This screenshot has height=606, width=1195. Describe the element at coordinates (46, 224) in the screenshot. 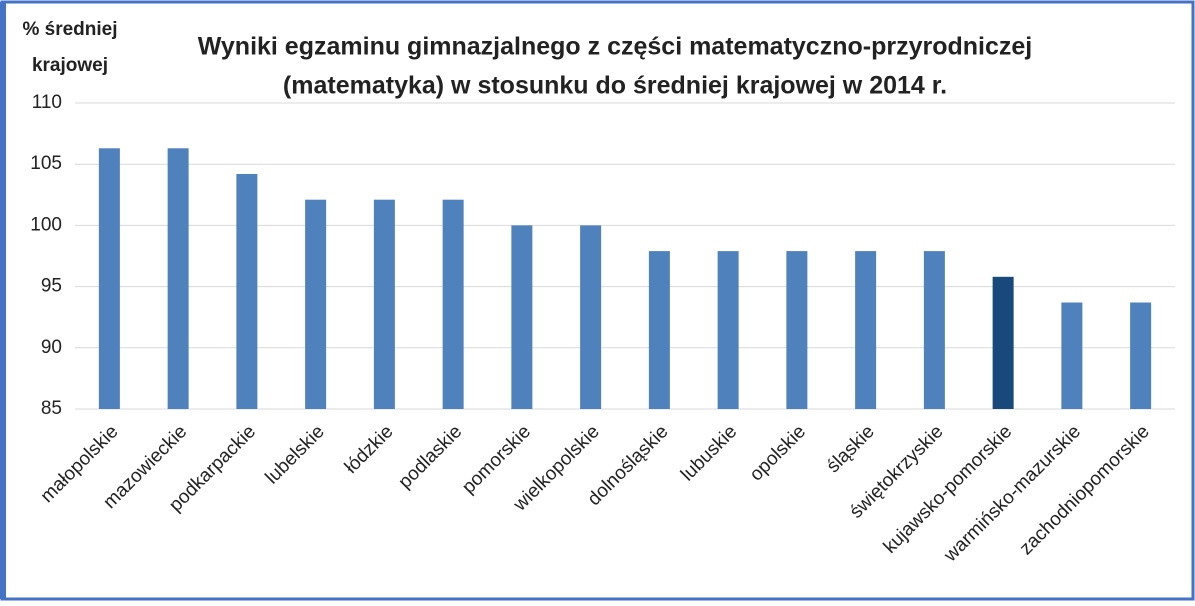

I see `y-tick-label: 100` at that location.